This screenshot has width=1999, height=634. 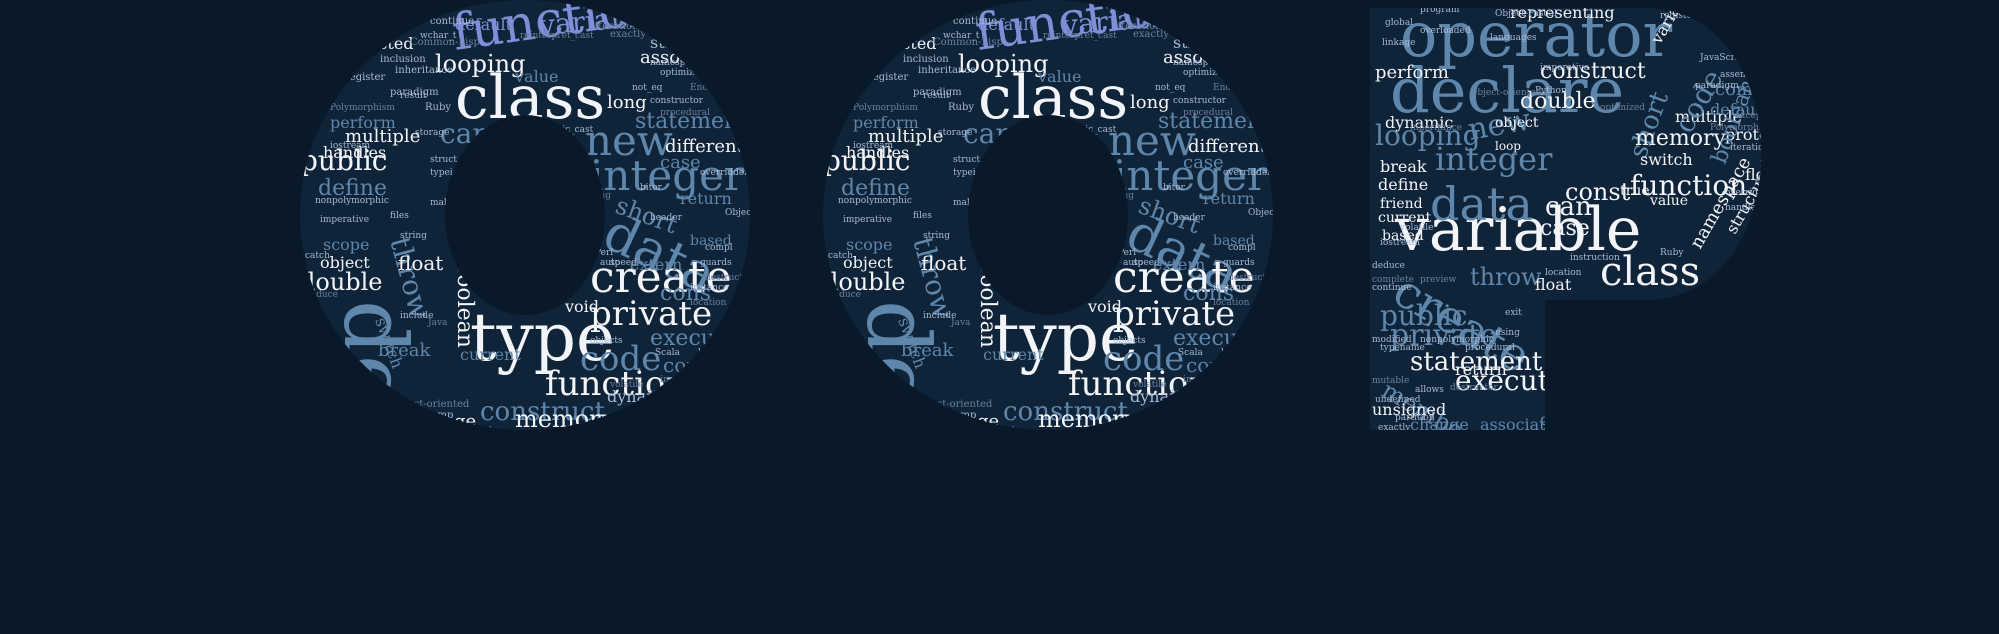 I want to click on cloud-word: create, so click(x=1184, y=277).